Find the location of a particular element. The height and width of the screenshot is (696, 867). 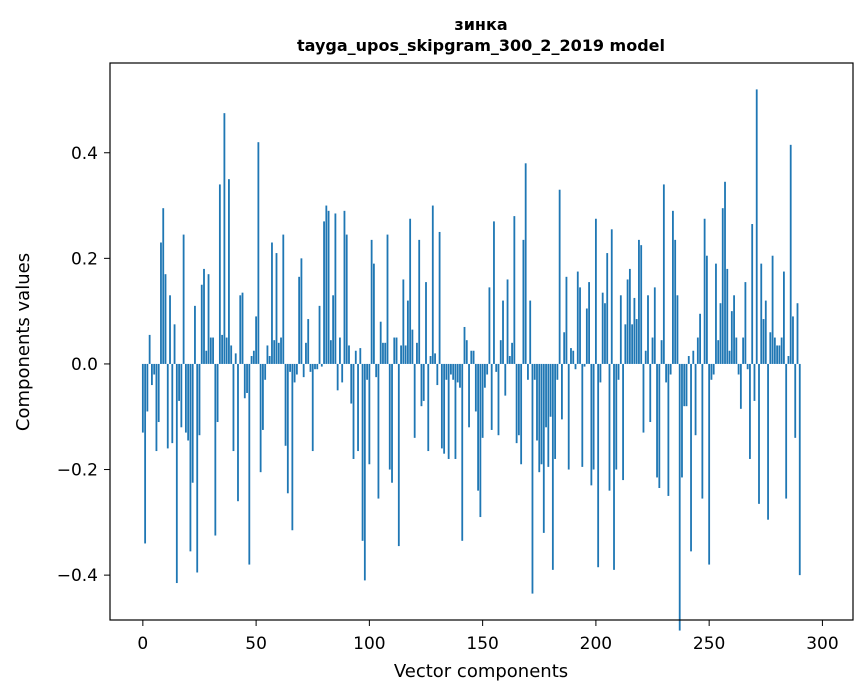

x-tick-label: 200 is located at coordinates (596, 644).